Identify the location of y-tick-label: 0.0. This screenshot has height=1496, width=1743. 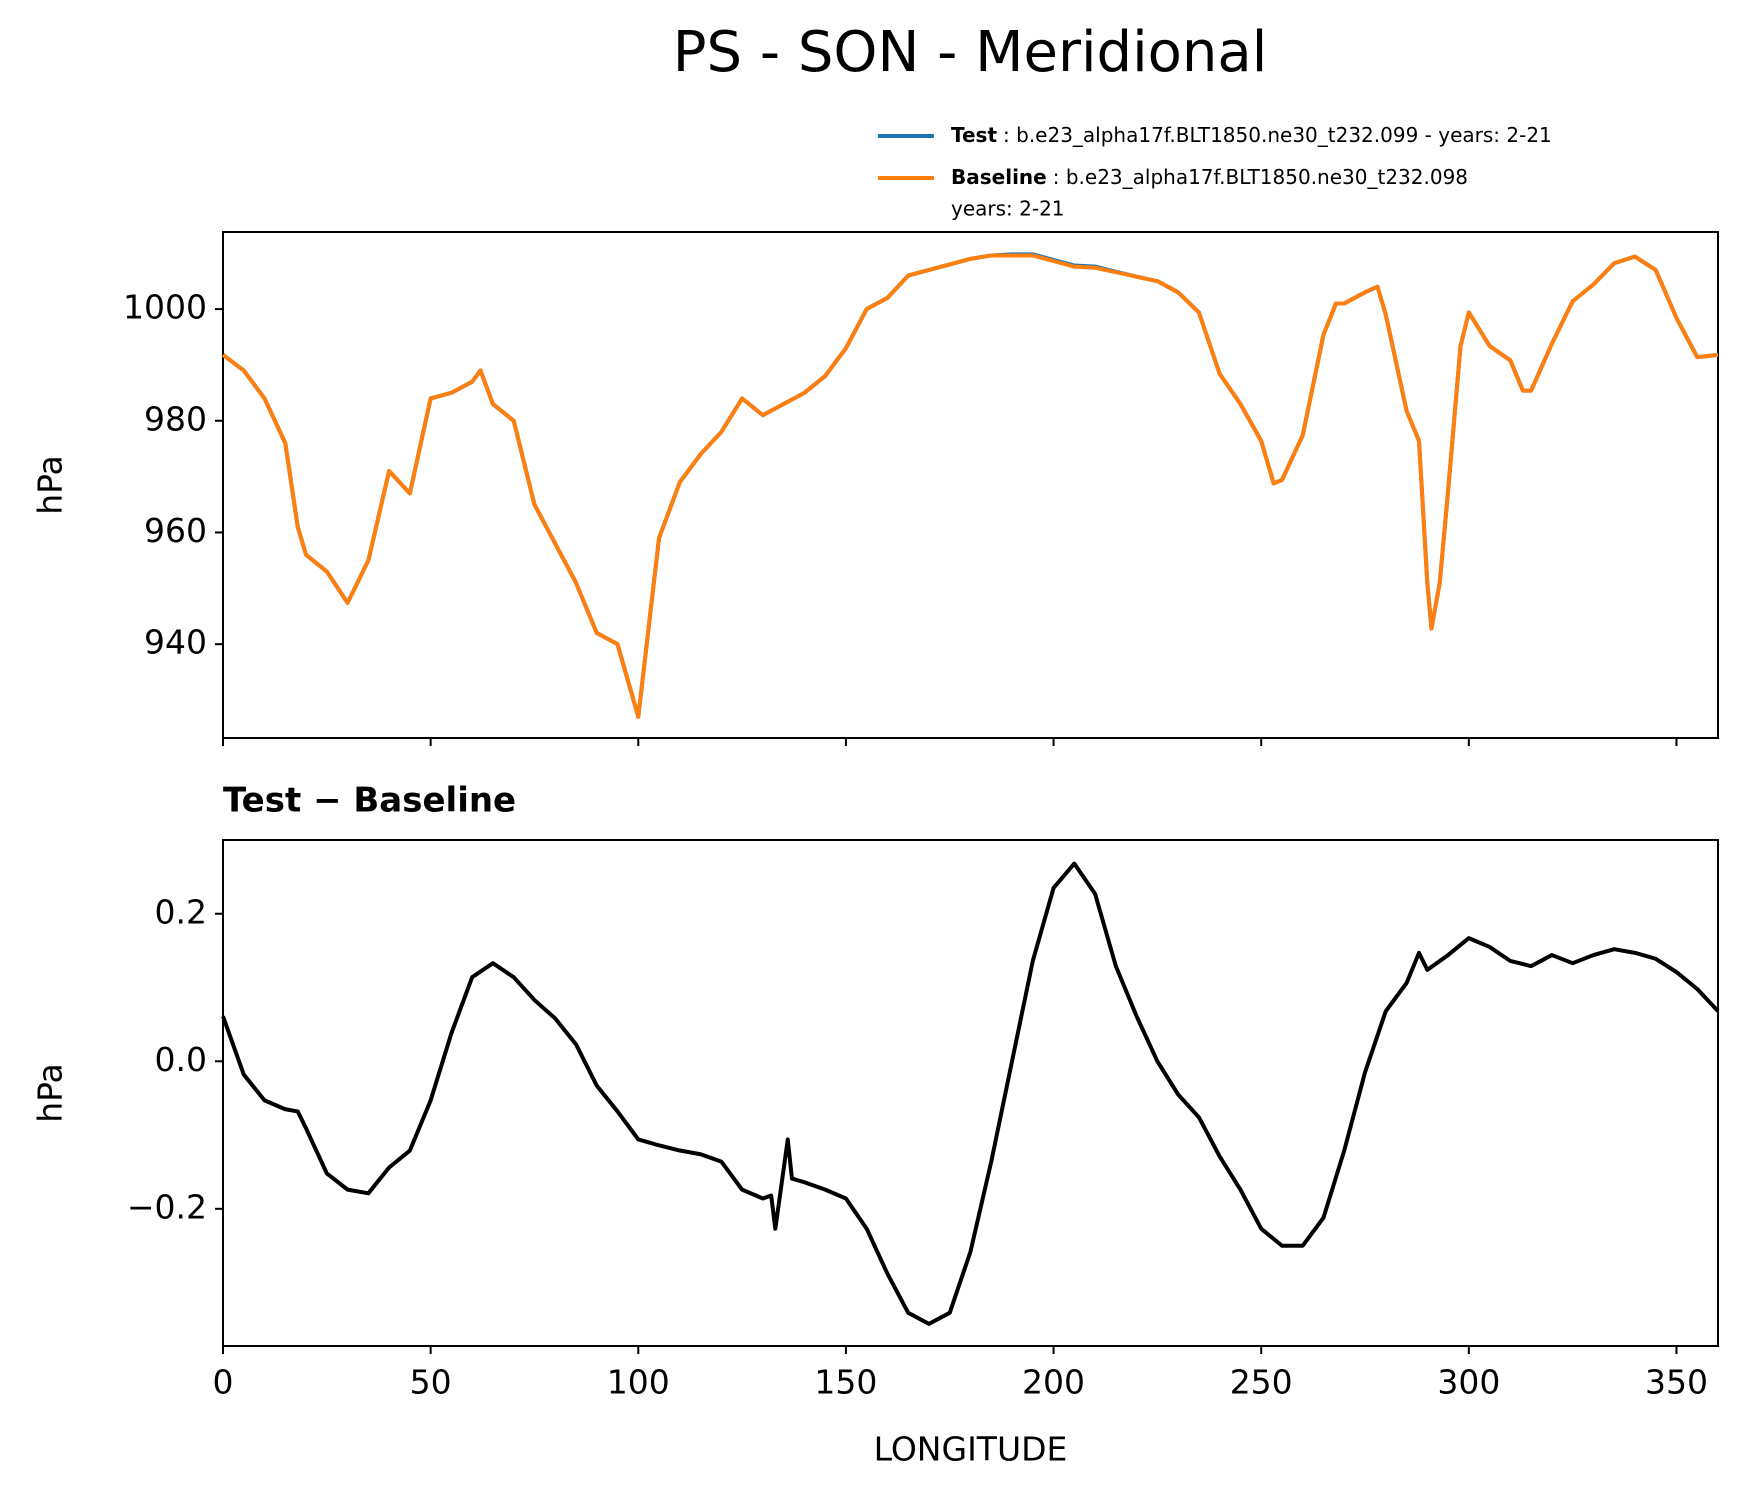
(181, 1059).